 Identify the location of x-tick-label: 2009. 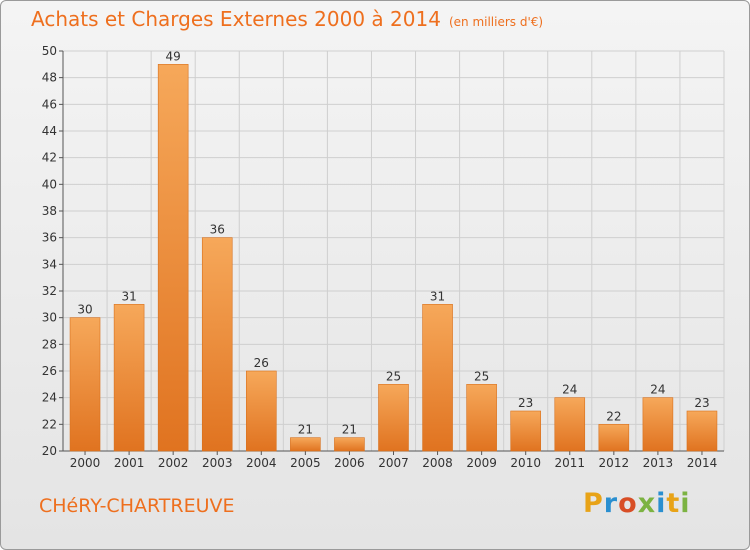
(481, 463).